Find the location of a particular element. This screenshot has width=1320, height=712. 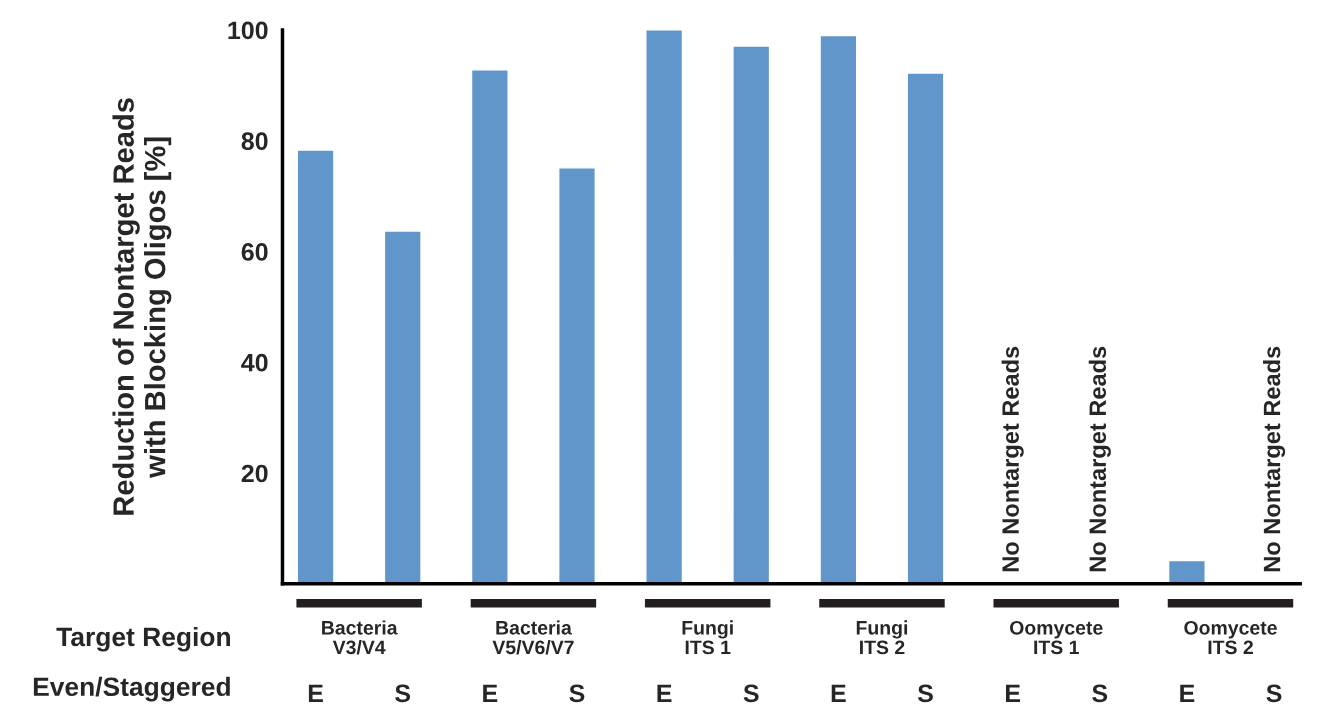

text: Fungi ITS 2 is located at coordinates (882, 637).